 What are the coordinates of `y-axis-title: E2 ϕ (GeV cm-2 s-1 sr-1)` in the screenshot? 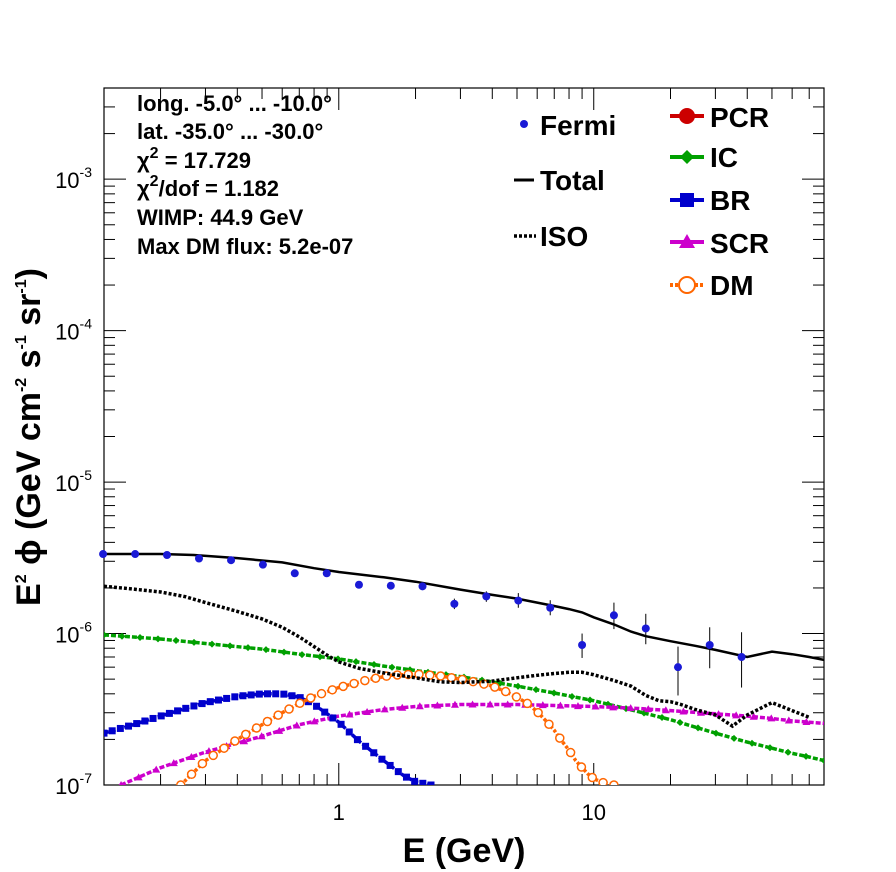 It's located at (29, 437).